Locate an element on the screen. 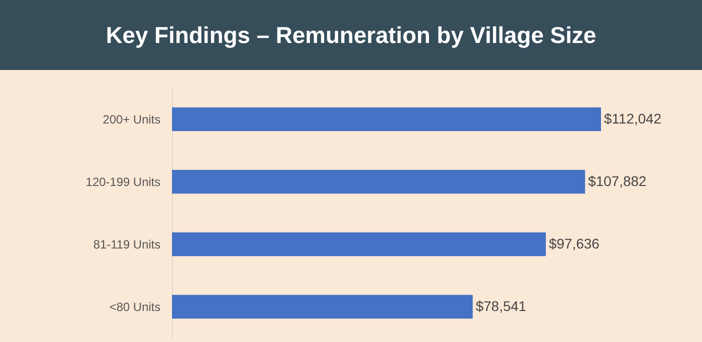 The width and height of the screenshot is (702, 342). data-label: $97,636 is located at coordinates (574, 243).